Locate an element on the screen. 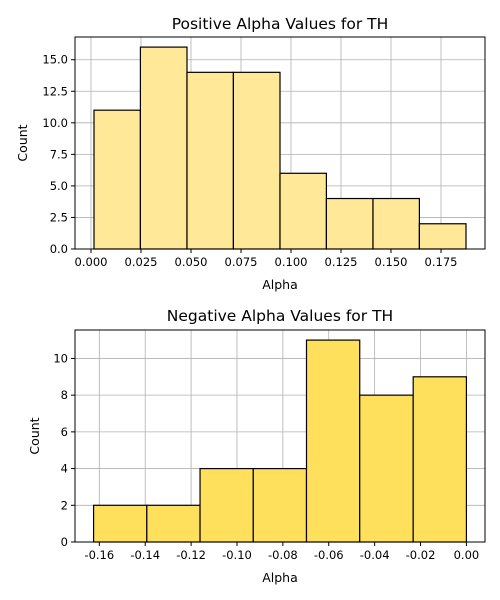 The image size is (500, 600). x-tick-label: -0.08 is located at coordinates (283, 555).